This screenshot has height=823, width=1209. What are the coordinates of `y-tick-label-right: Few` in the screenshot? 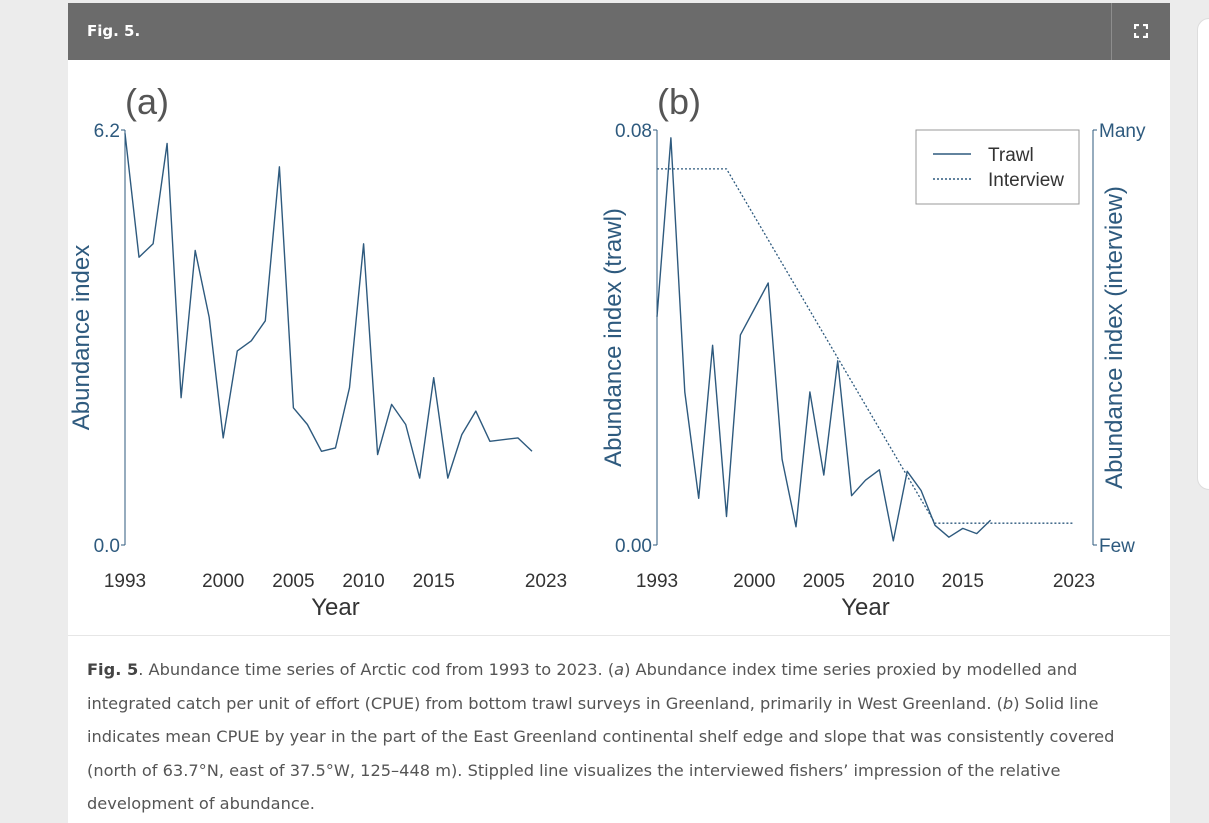 It's located at (1117, 546).